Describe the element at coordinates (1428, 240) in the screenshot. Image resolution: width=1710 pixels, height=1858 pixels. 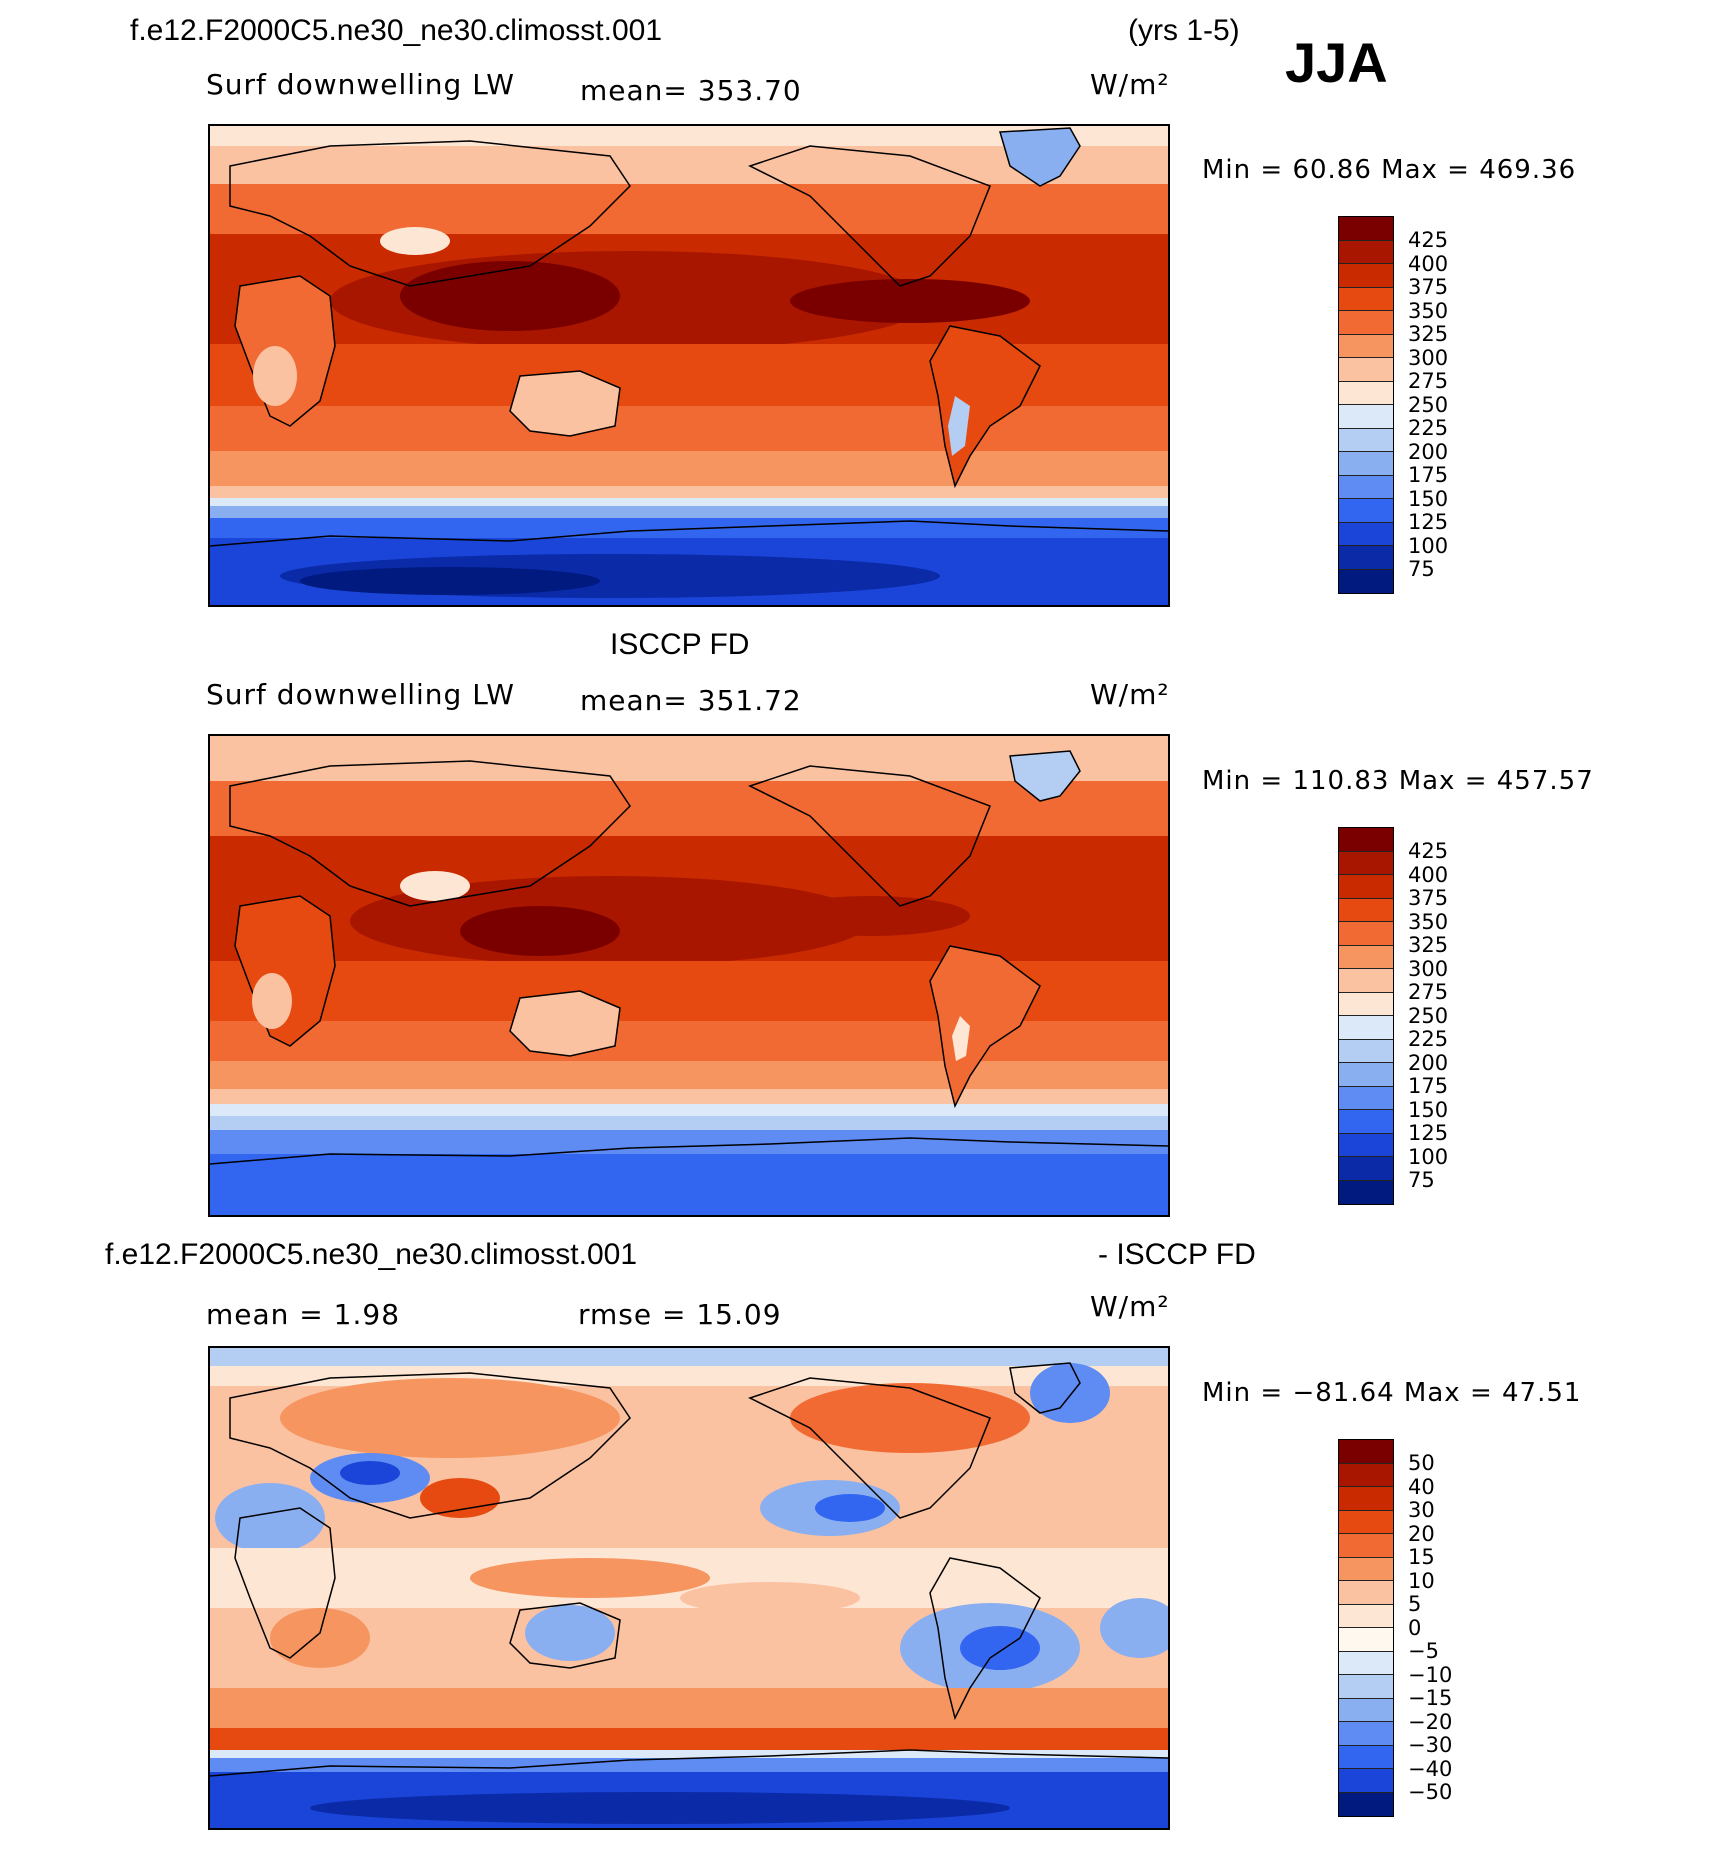
I see `panel1-tick: 425` at that location.